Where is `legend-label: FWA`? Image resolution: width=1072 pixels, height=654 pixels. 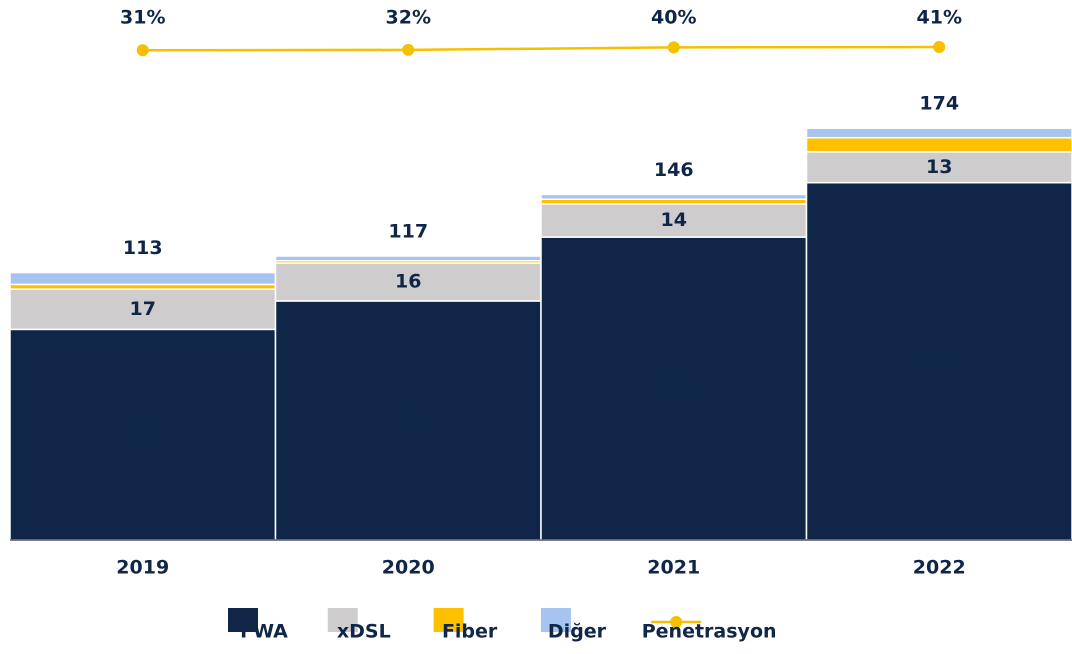 legend-label: FWA is located at coordinates (264, 632).